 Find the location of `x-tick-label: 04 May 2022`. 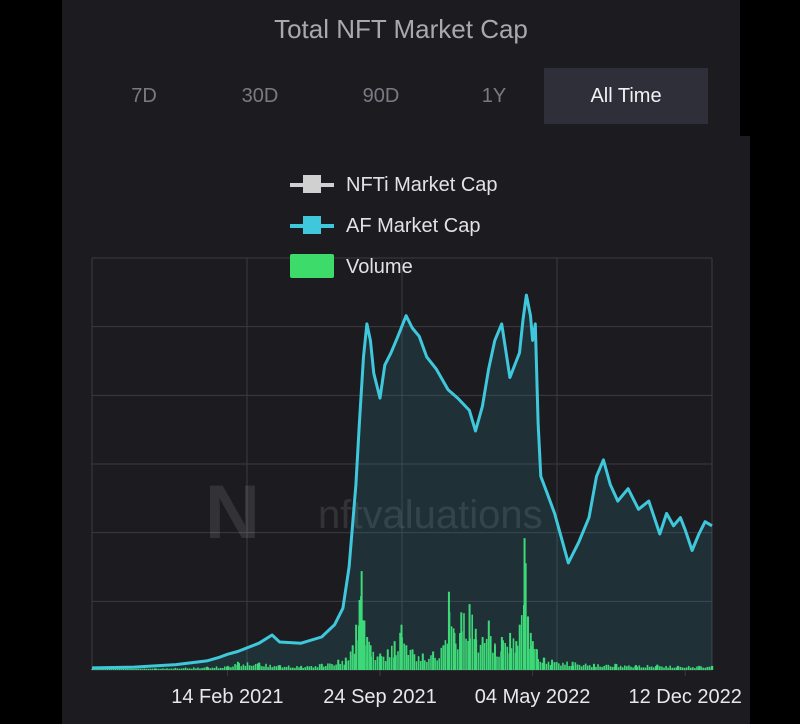

x-tick-label: 04 May 2022 is located at coordinates (533, 697).